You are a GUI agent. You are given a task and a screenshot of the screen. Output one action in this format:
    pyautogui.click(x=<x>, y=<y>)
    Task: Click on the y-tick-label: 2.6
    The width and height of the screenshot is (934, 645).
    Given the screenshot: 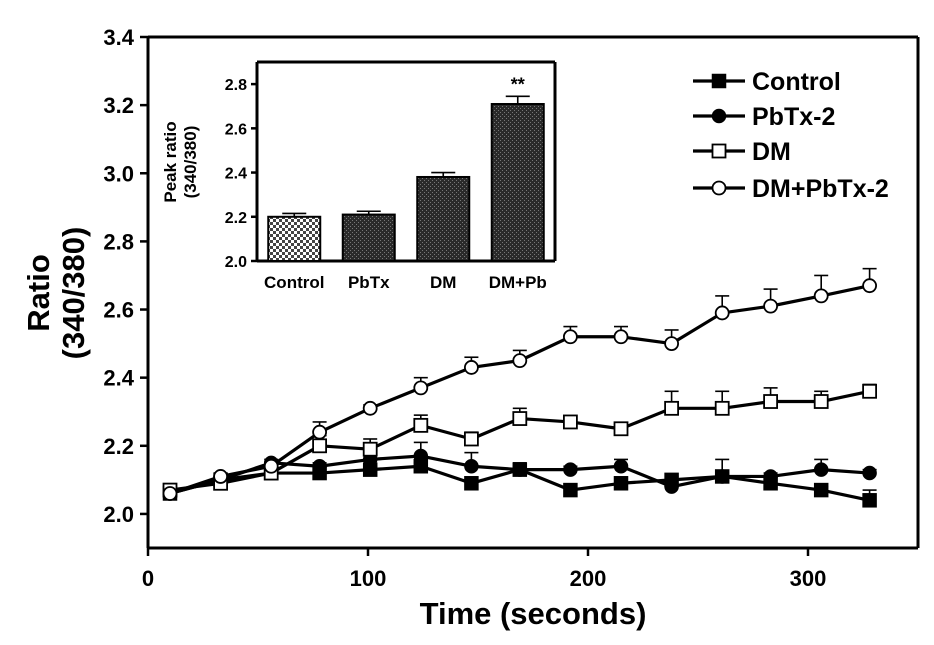 What is the action you would take?
    pyautogui.click(x=118, y=310)
    